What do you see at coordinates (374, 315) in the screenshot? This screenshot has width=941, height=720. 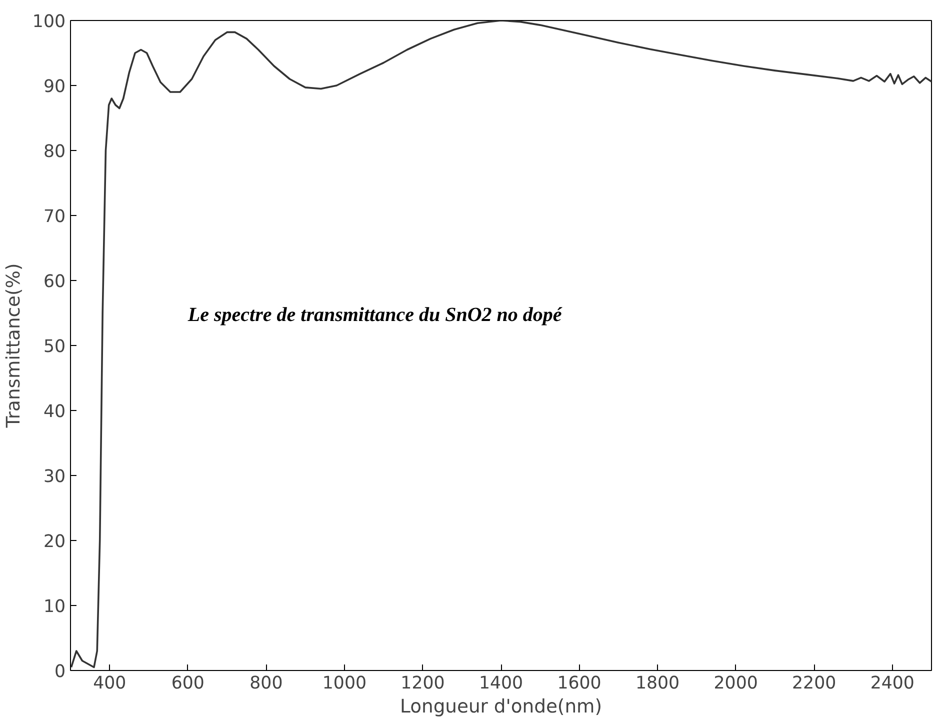 I see `annotation: Le spectre de transmittance du SnO2 no dopé` at bounding box center [374, 315].